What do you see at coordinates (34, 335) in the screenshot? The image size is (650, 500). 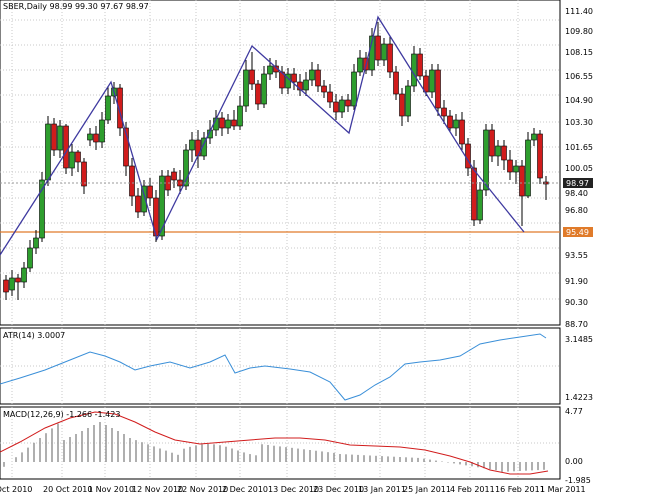 I see `atr-header: ATR(14) 3.0007` at bounding box center [34, 335].